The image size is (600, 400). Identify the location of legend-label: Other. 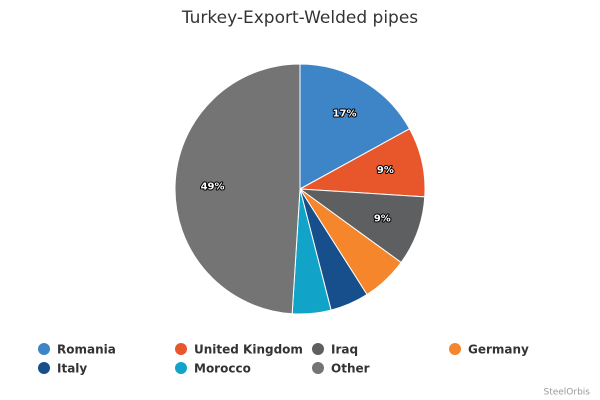
(350, 369).